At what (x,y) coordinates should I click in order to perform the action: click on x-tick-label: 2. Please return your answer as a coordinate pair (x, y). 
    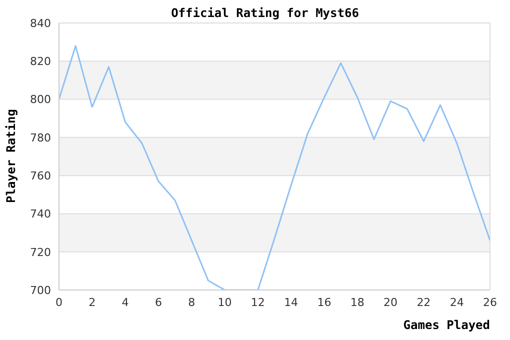
    Looking at the image, I should click on (92, 302).